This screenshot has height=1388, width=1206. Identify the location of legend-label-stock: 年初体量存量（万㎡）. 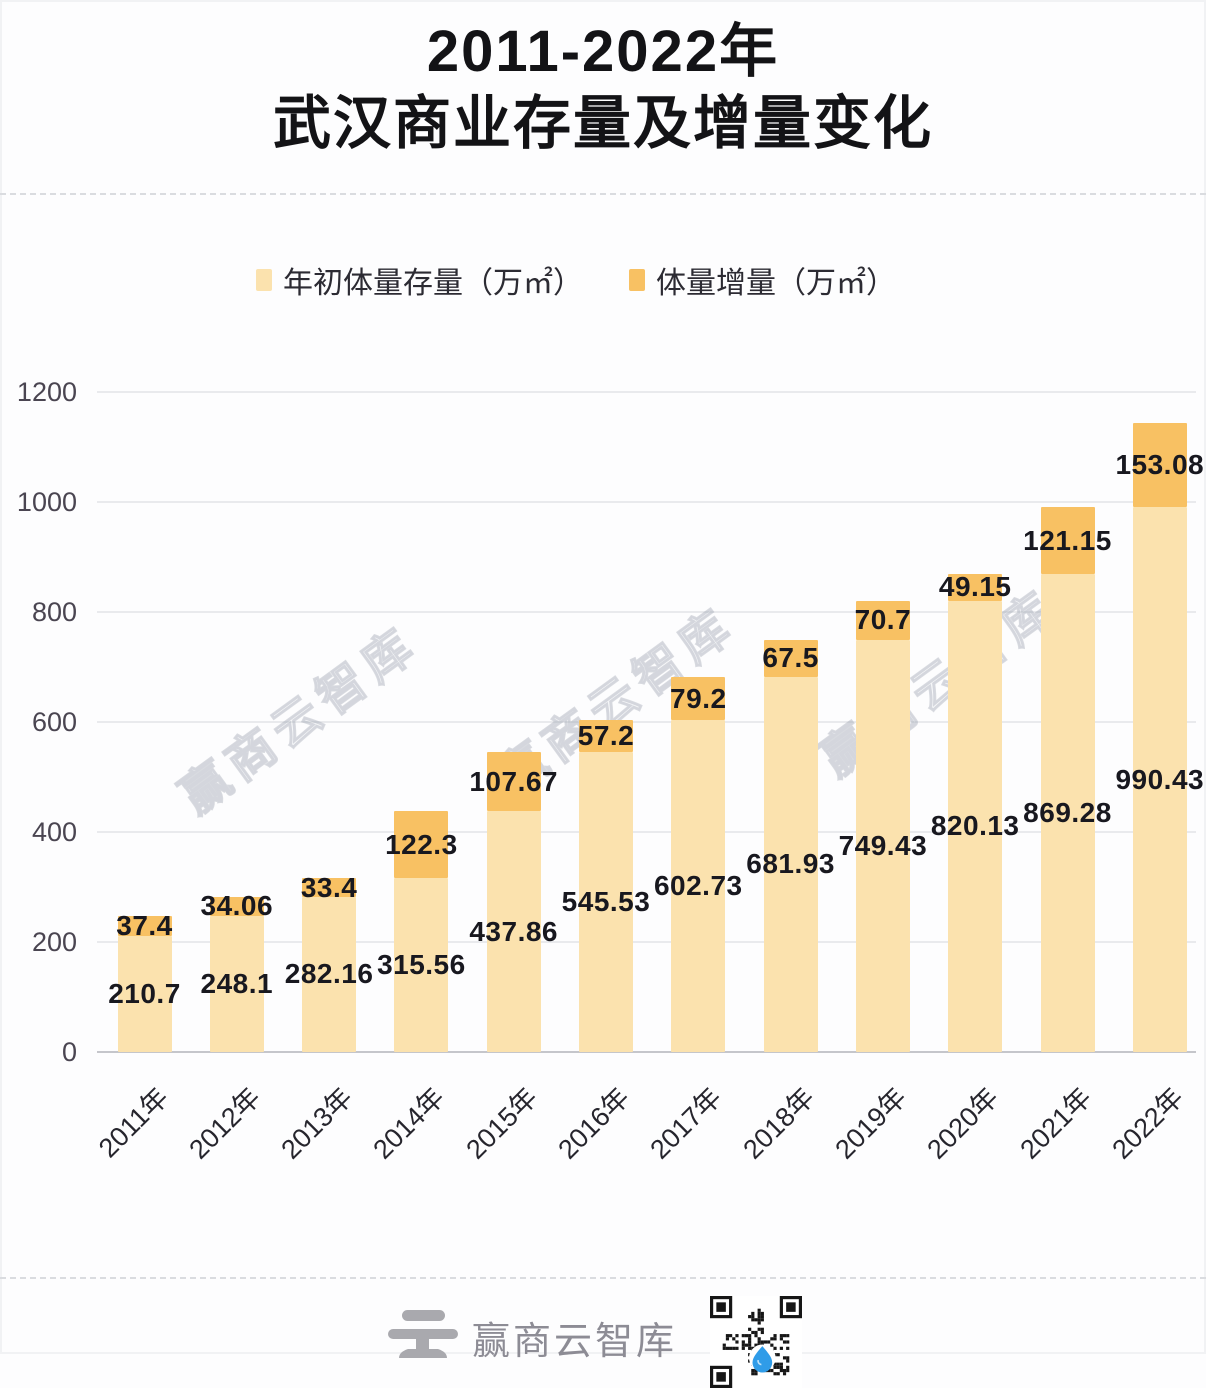
(433, 283).